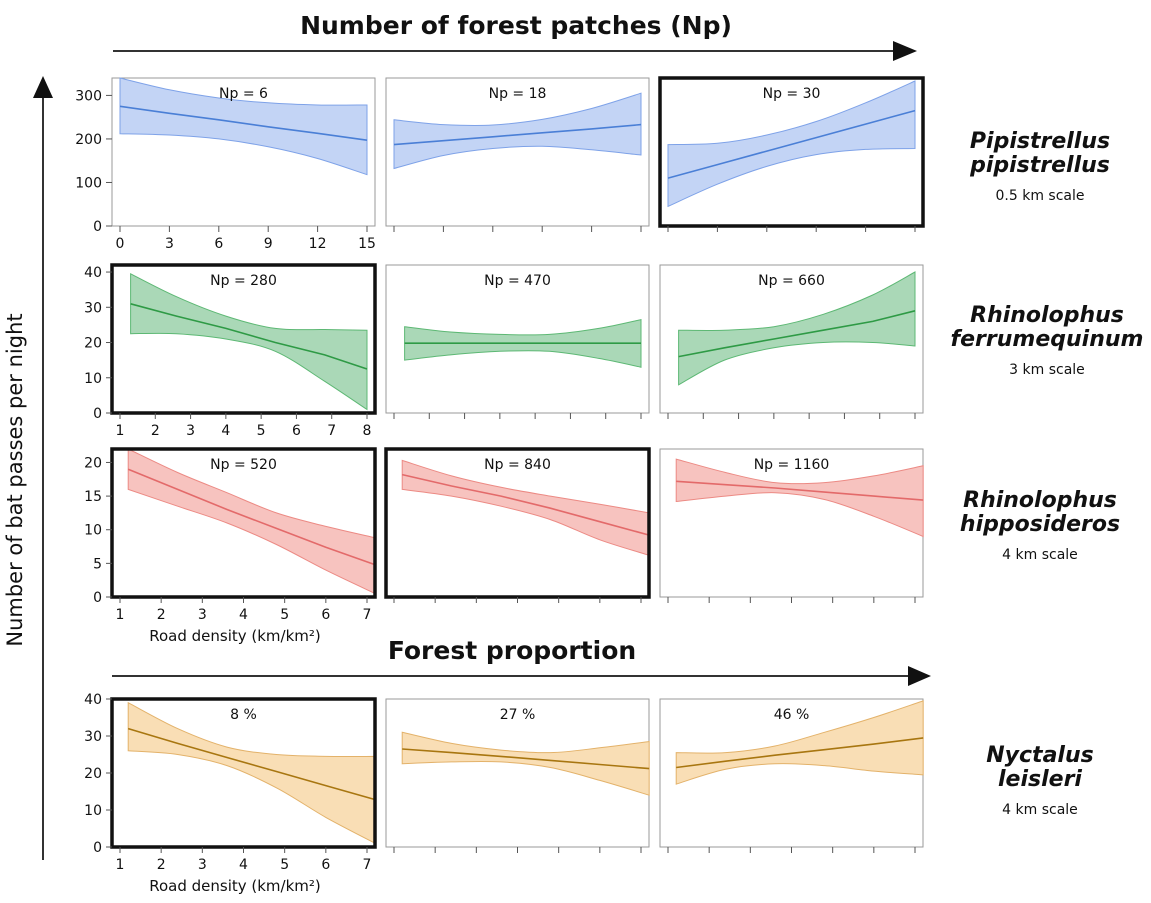 The width and height of the screenshot is (1151, 903). What do you see at coordinates (243, 94) in the screenshot?
I see `panel-label: Np = 6` at bounding box center [243, 94].